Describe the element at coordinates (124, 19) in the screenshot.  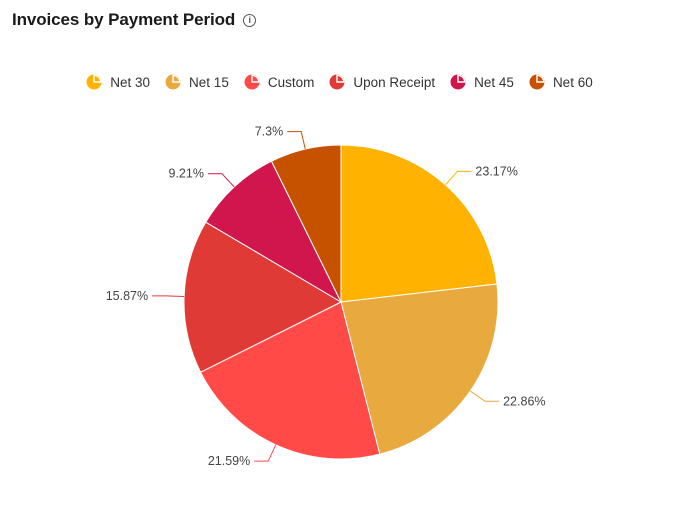
I see `chart-title: Invoices by Payment Period` at that location.